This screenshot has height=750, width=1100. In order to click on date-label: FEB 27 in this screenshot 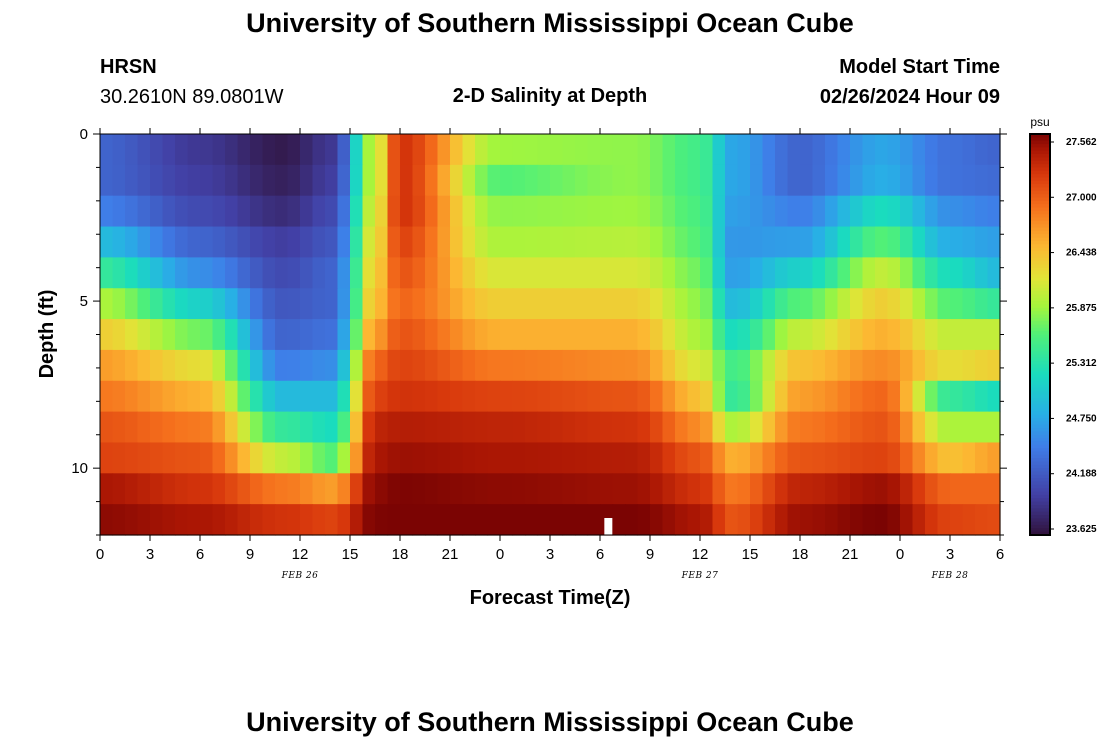, I will do `click(700, 576)`.